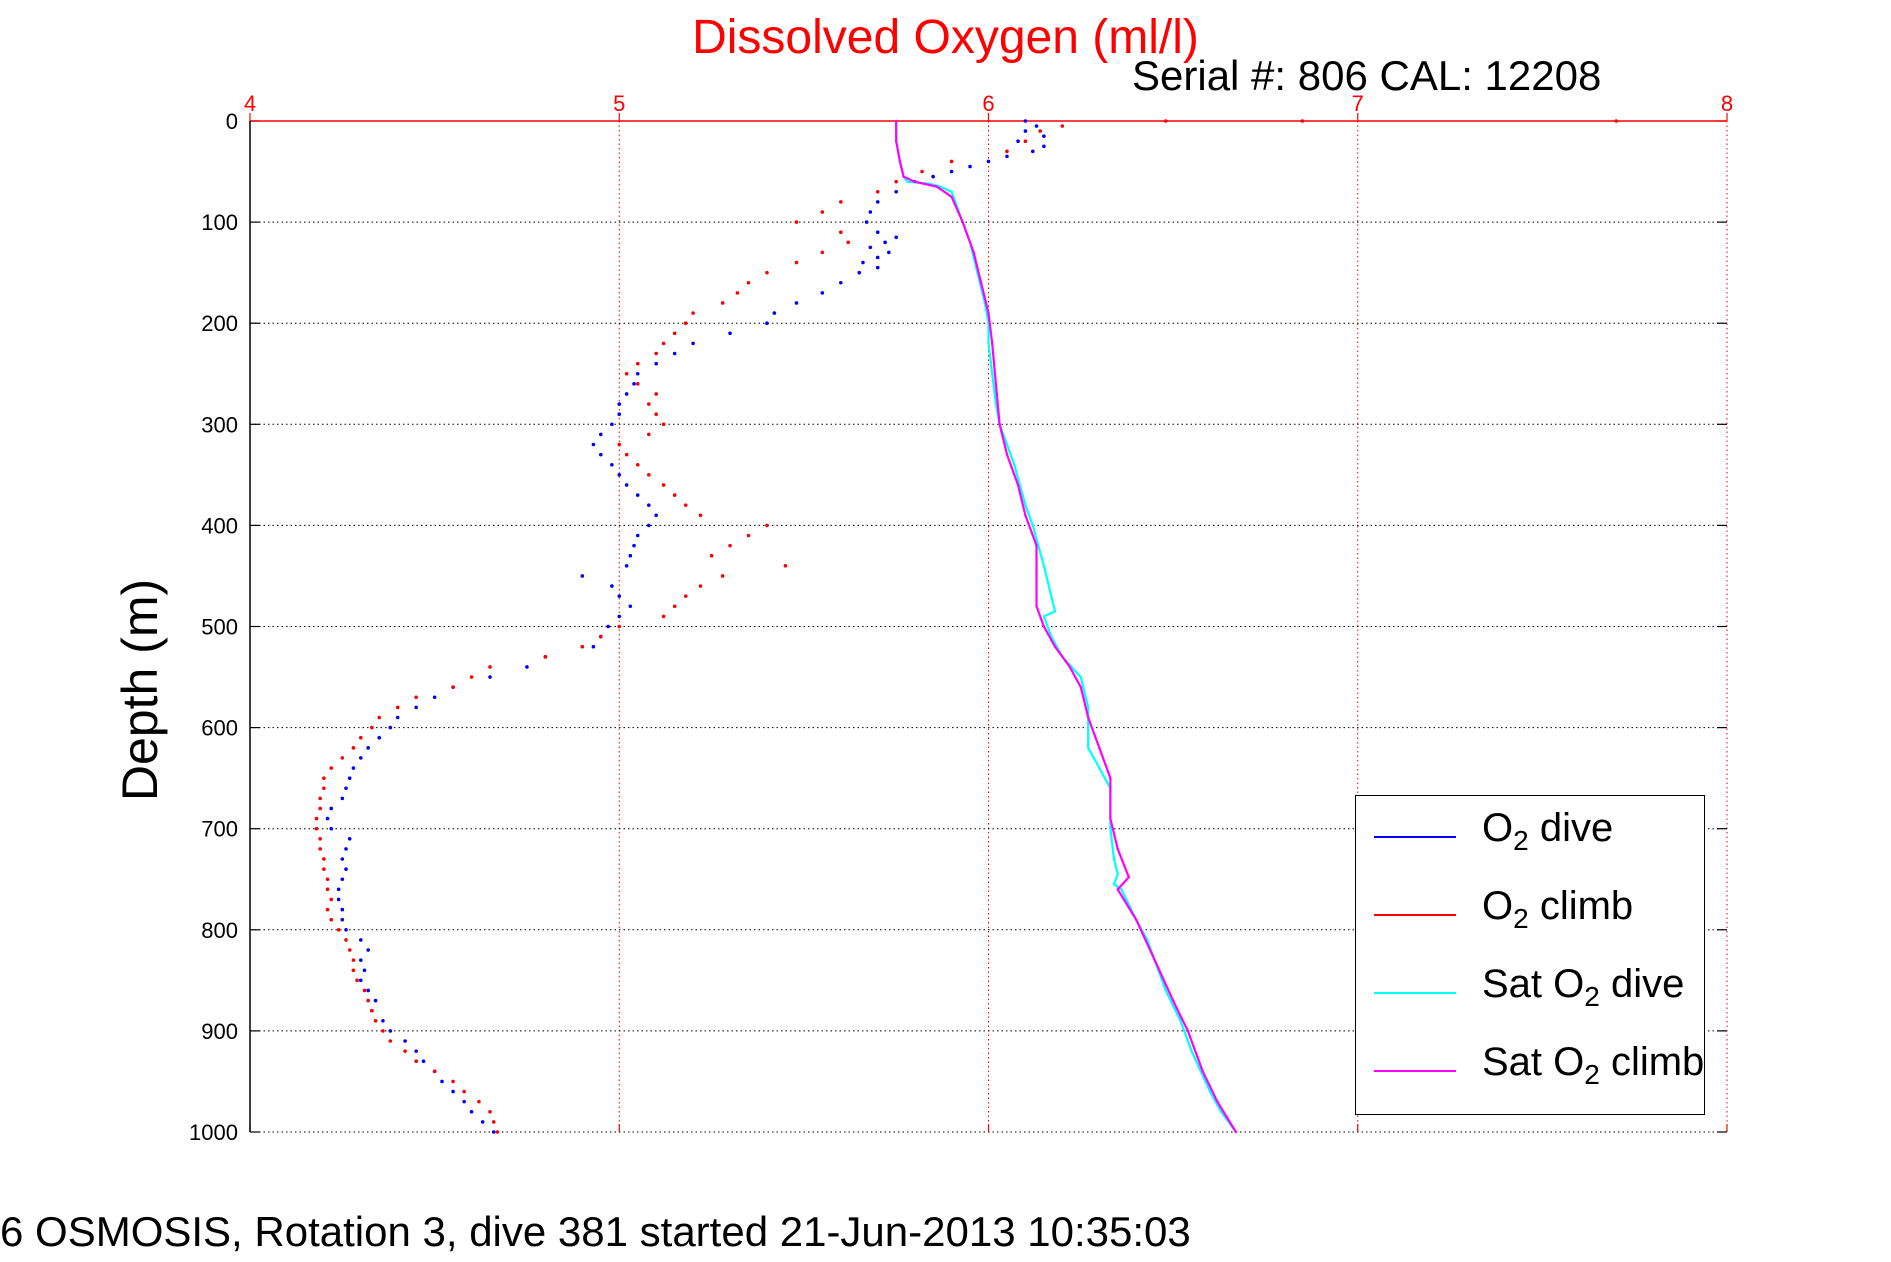 The image size is (1891, 1262). Describe the element at coordinates (1727, 103) in the screenshot. I see `x-tick-label: 8` at that location.